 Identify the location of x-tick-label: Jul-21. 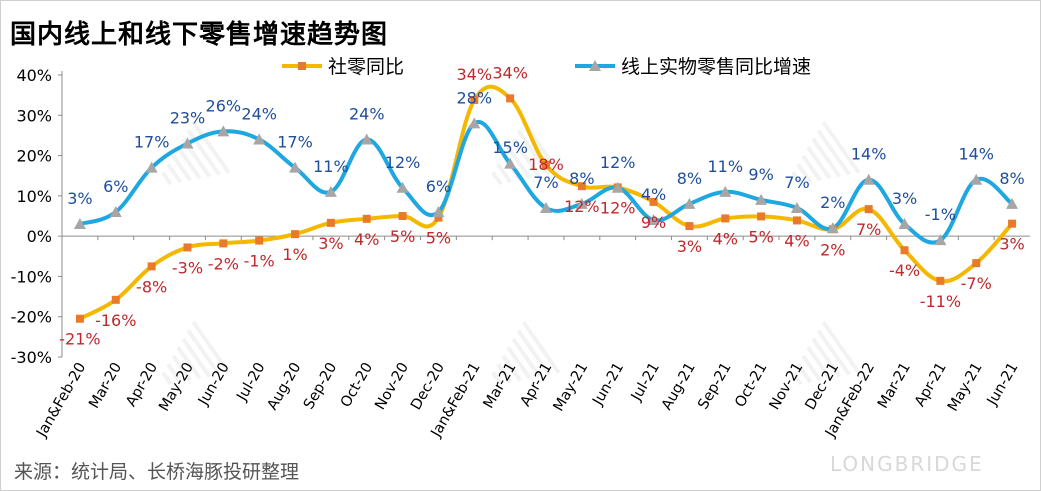
(645, 382).